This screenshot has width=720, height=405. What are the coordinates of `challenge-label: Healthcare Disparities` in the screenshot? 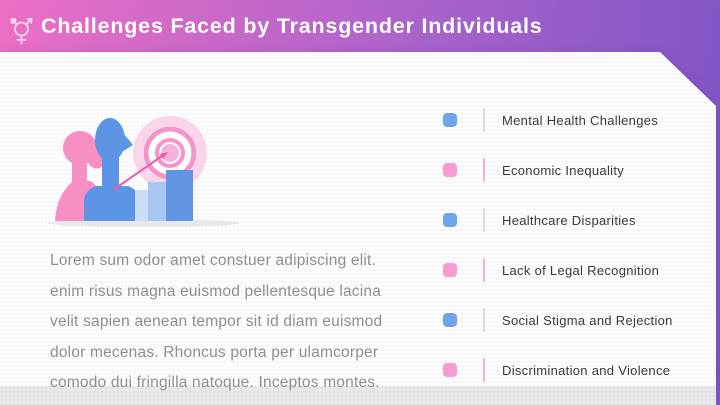 It's located at (569, 220).